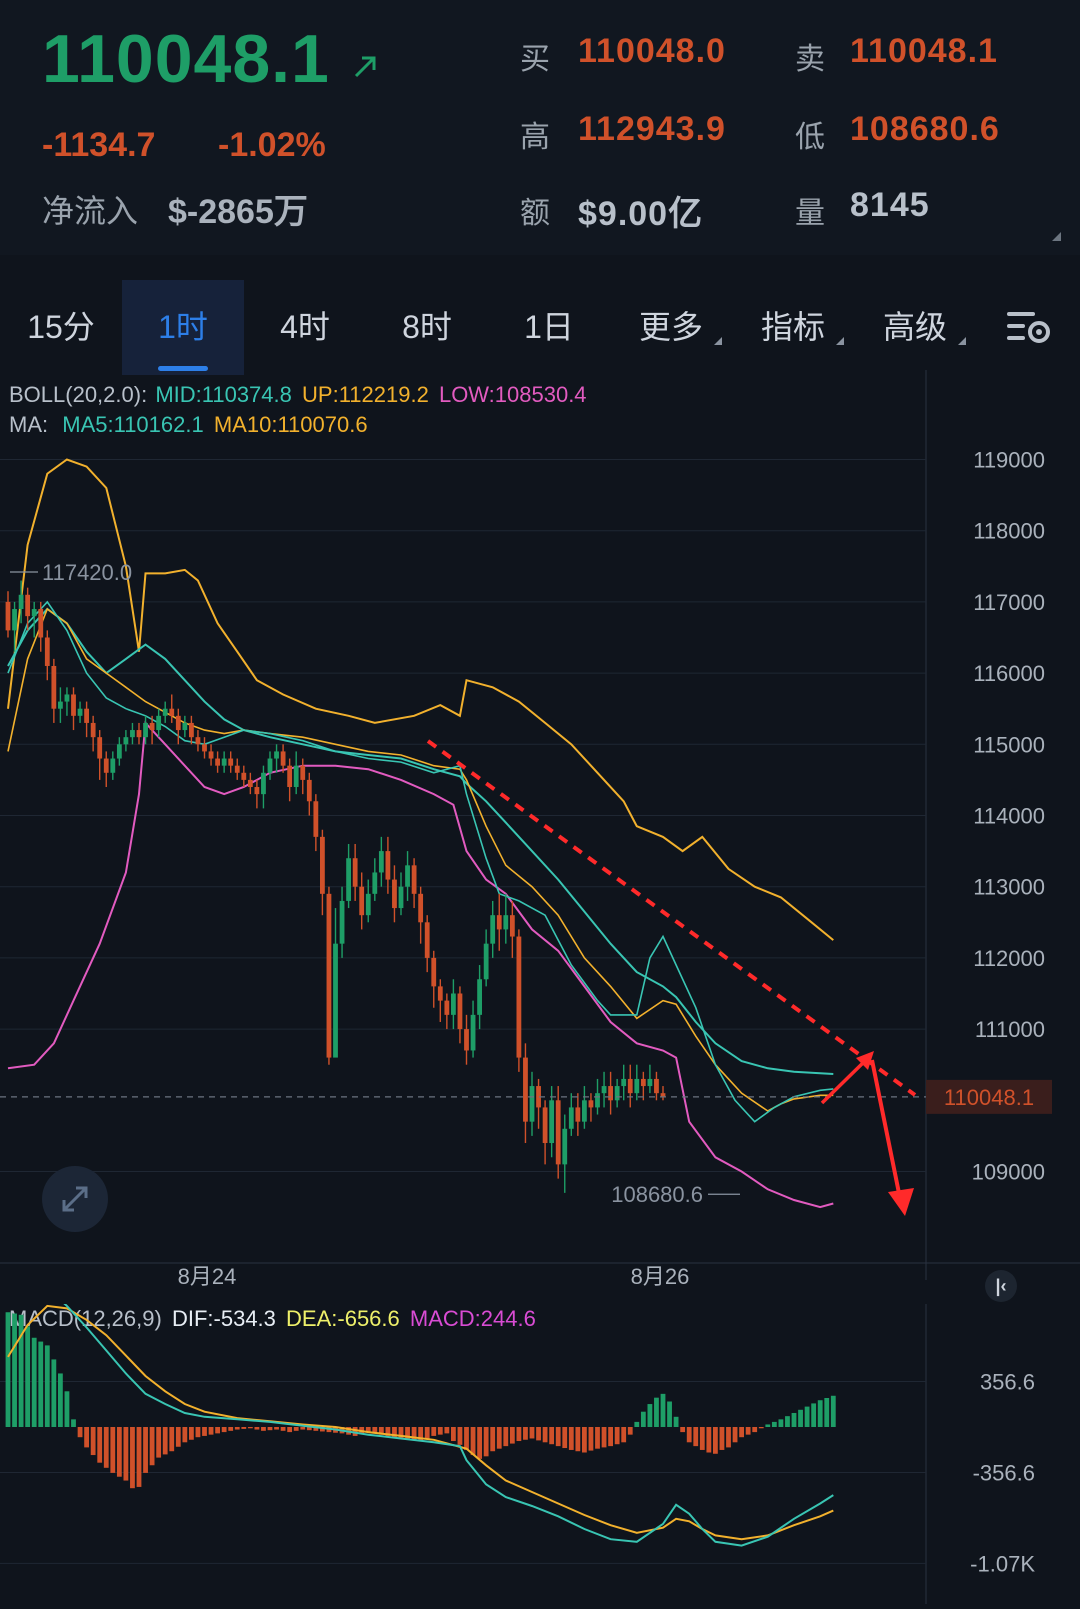  I want to click on boll-low-value: LOW:108530.4, so click(512, 394).